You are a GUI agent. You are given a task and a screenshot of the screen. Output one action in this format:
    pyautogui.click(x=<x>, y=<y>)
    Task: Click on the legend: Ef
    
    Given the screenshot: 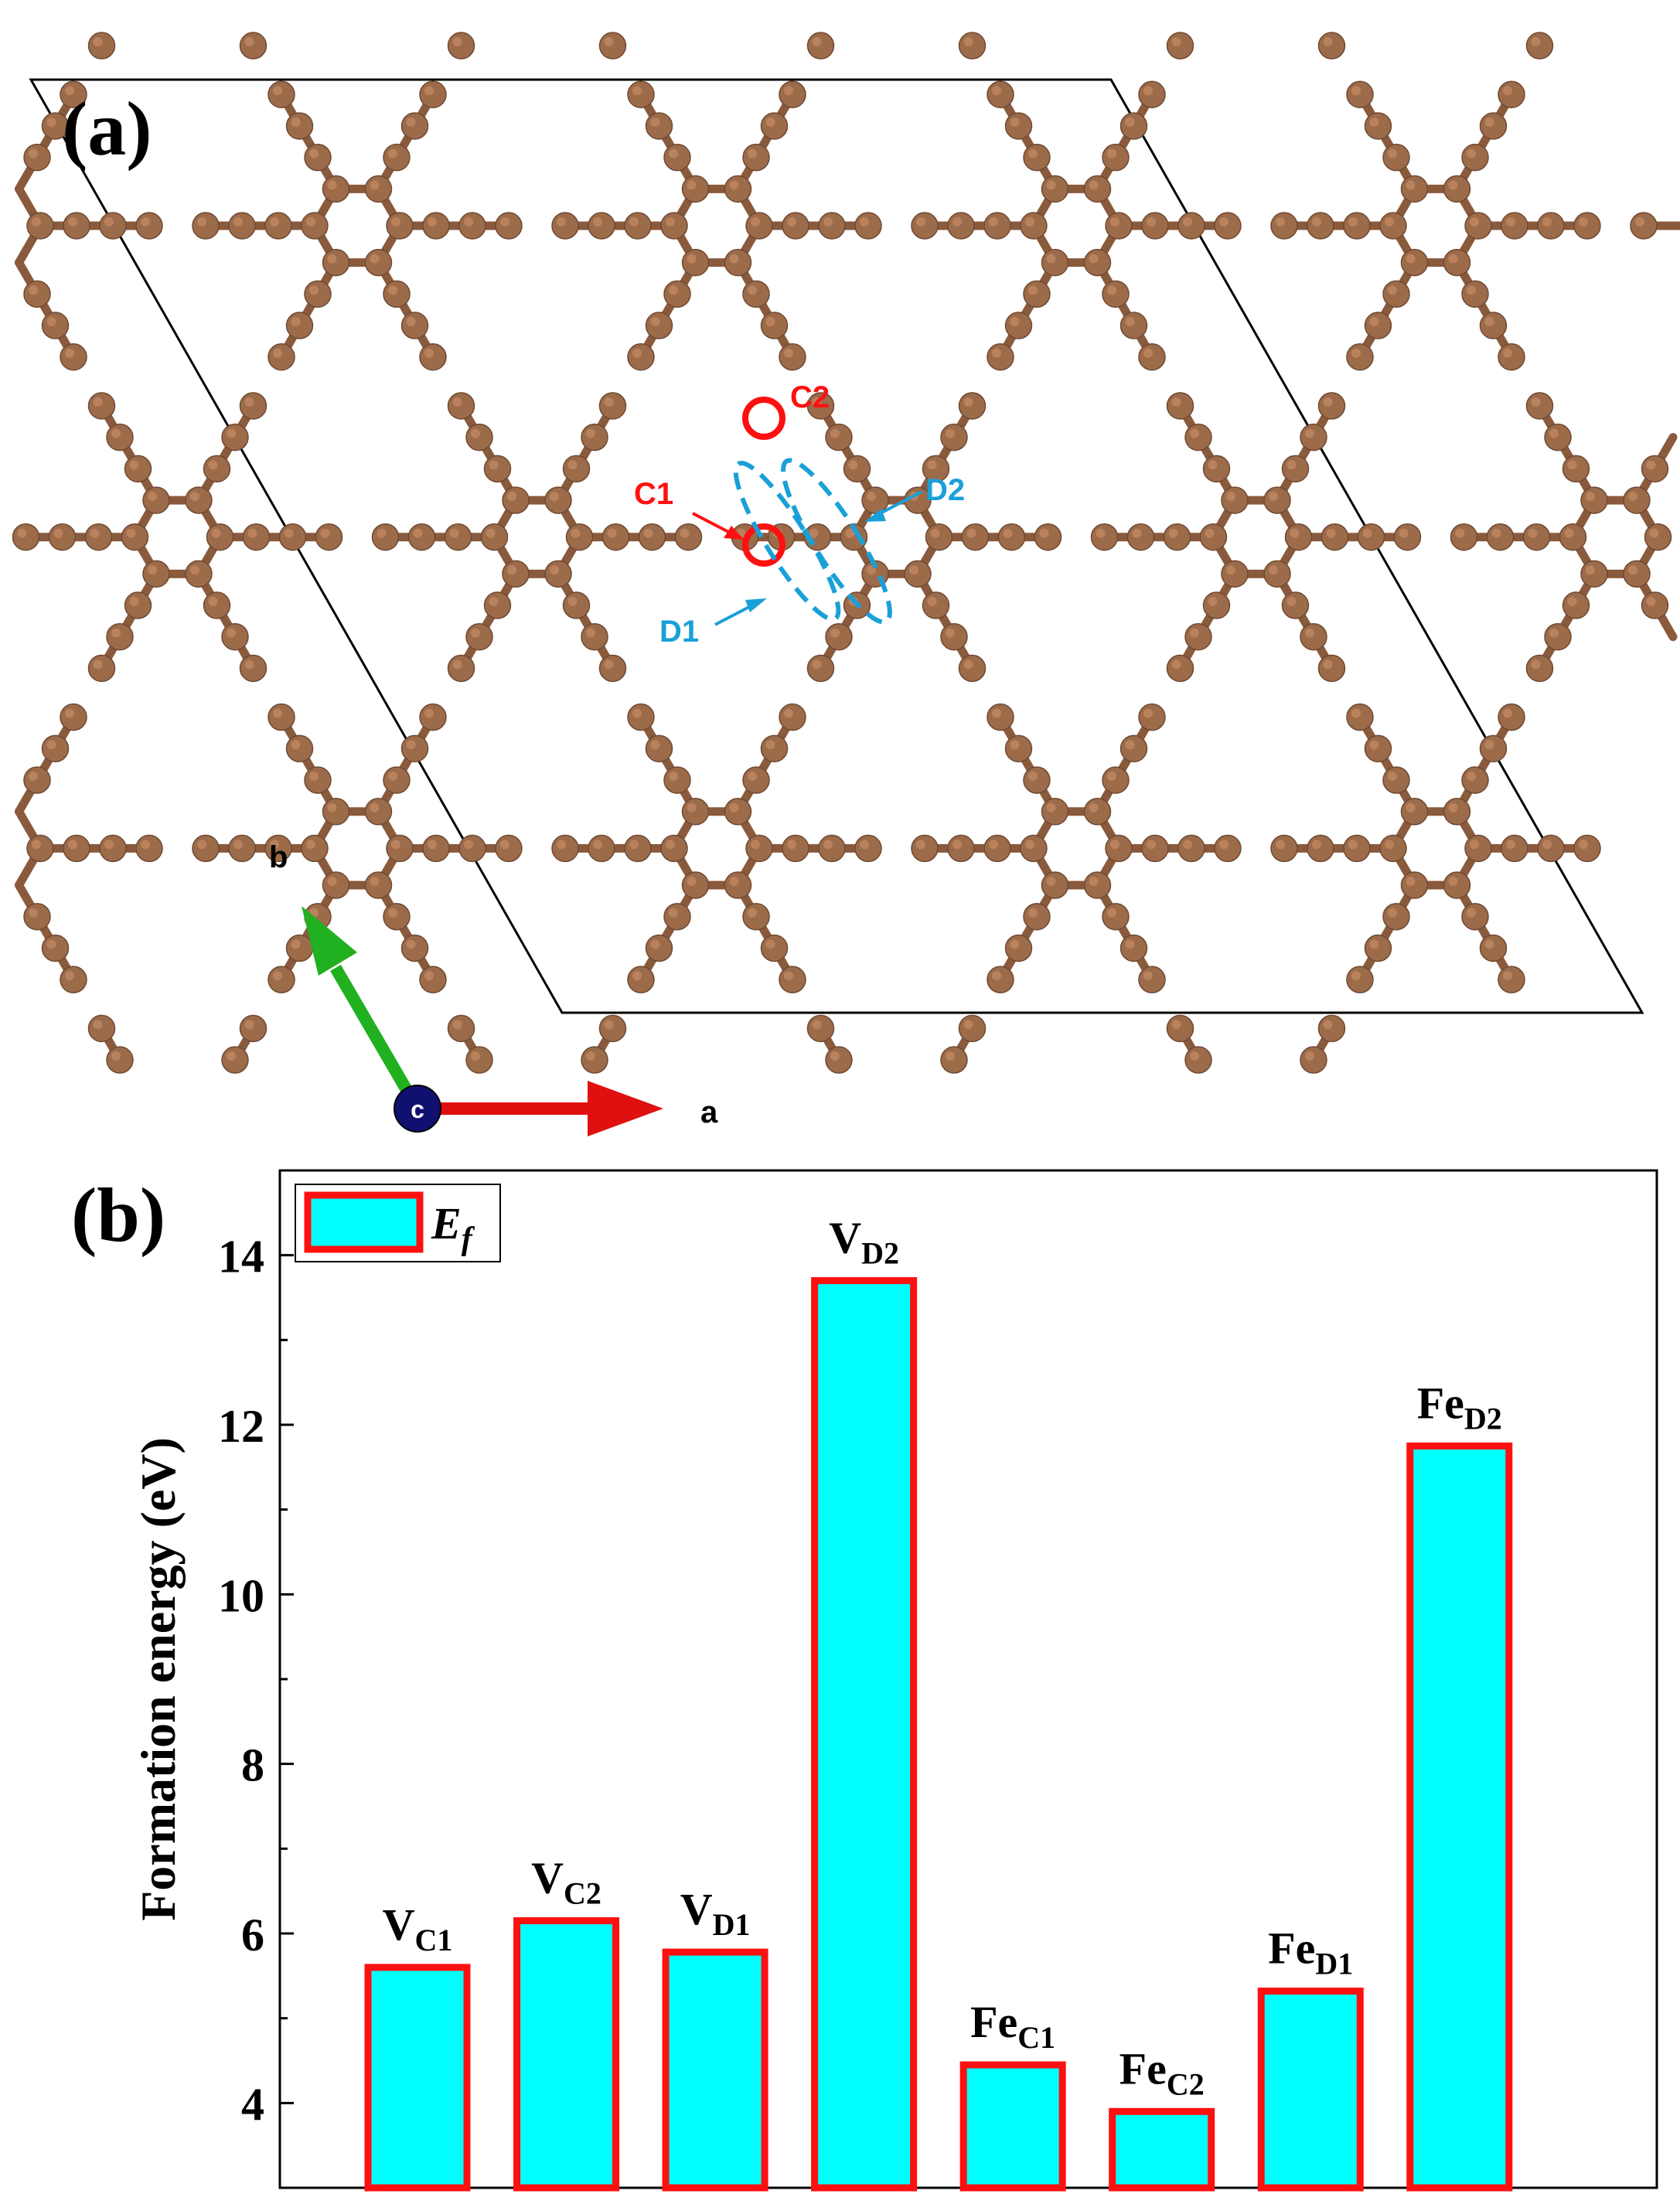 What is the action you would take?
    pyautogui.click(x=398, y=1223)
    